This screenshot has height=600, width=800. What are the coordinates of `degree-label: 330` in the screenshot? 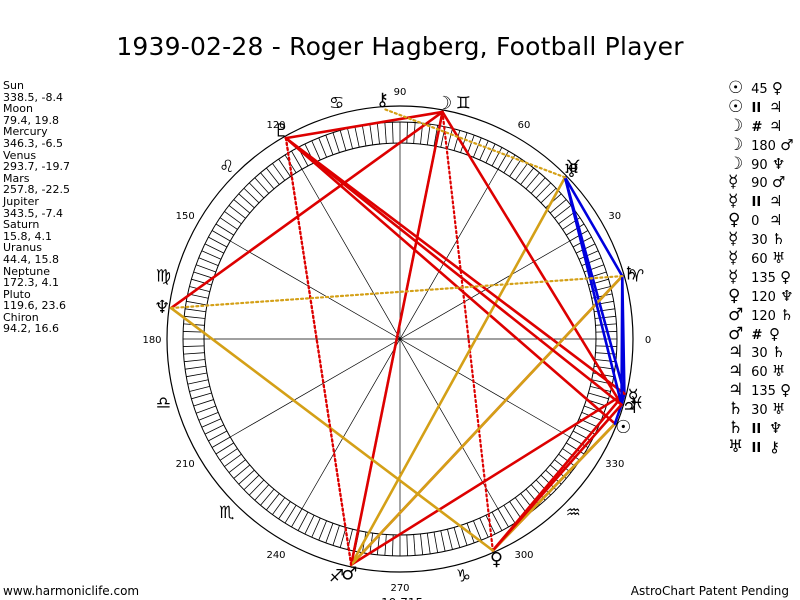 It's located at (614, 464).